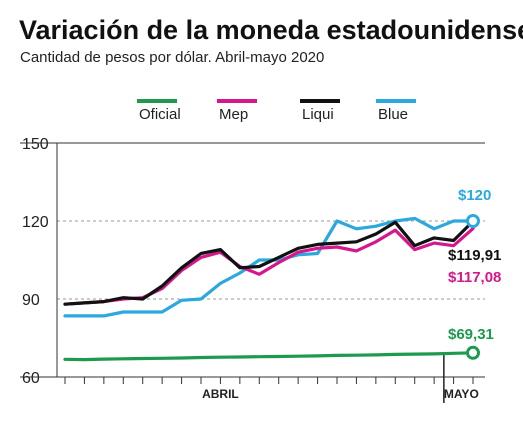 This screenshot has width=523, height=438. I want to click on end-marker-blue, so click(473, 221).